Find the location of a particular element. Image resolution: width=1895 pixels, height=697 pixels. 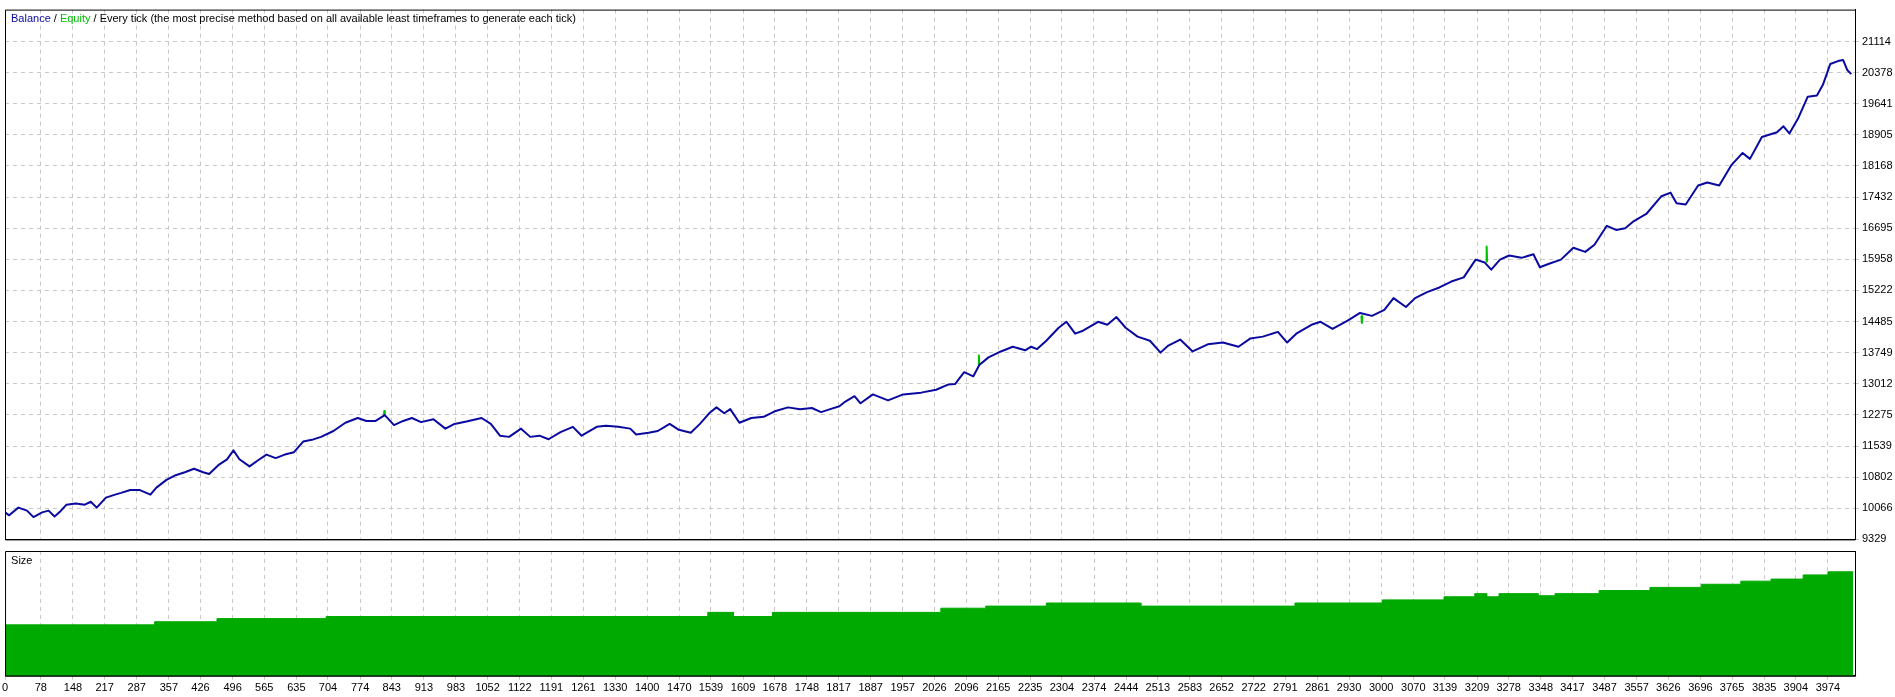

x-tick-label: 1330 is located at coordinates (615, 687).